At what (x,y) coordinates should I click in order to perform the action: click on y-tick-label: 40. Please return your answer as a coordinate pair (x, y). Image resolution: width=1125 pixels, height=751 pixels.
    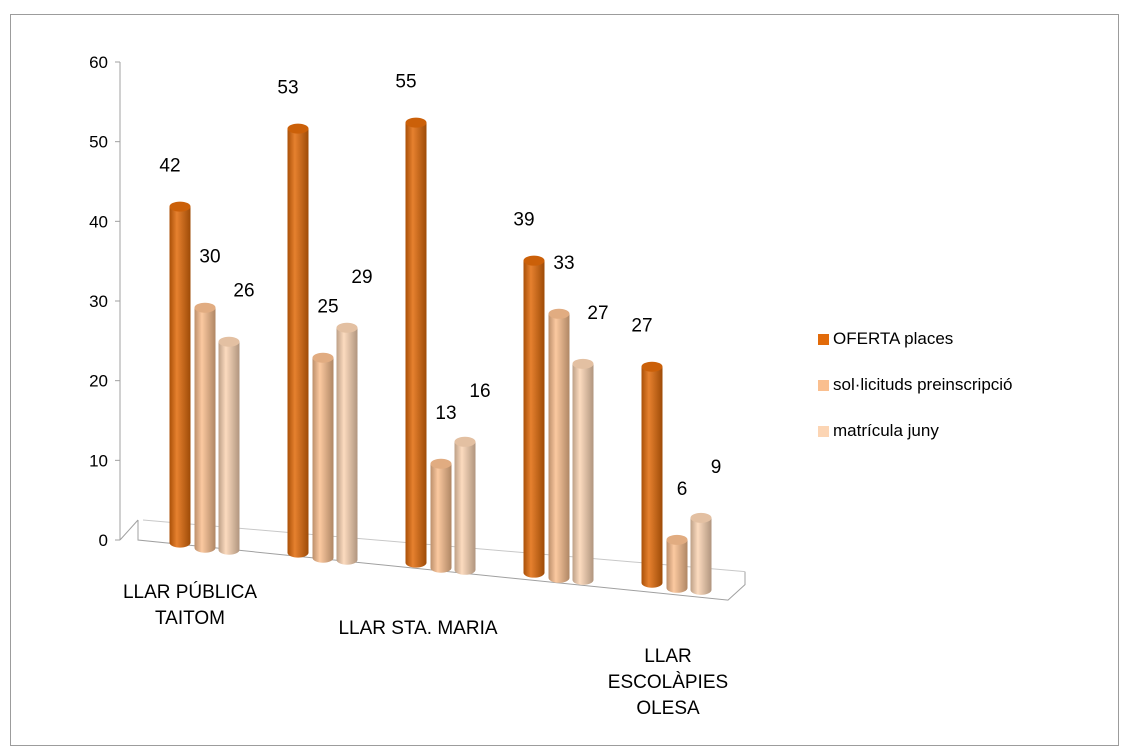
    Looking at the image, I should click on (98, 221).